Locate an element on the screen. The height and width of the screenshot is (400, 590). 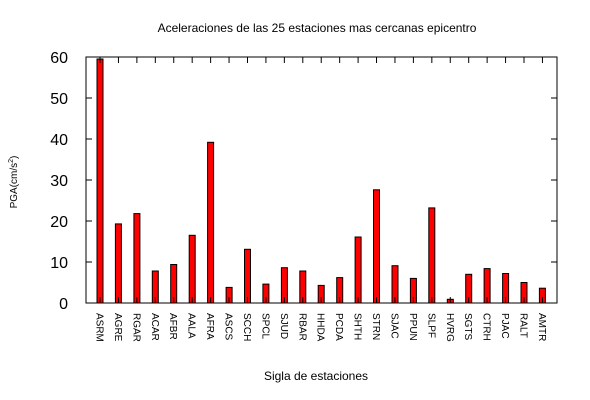
bar-asrm is located at coordinates (100, 181).